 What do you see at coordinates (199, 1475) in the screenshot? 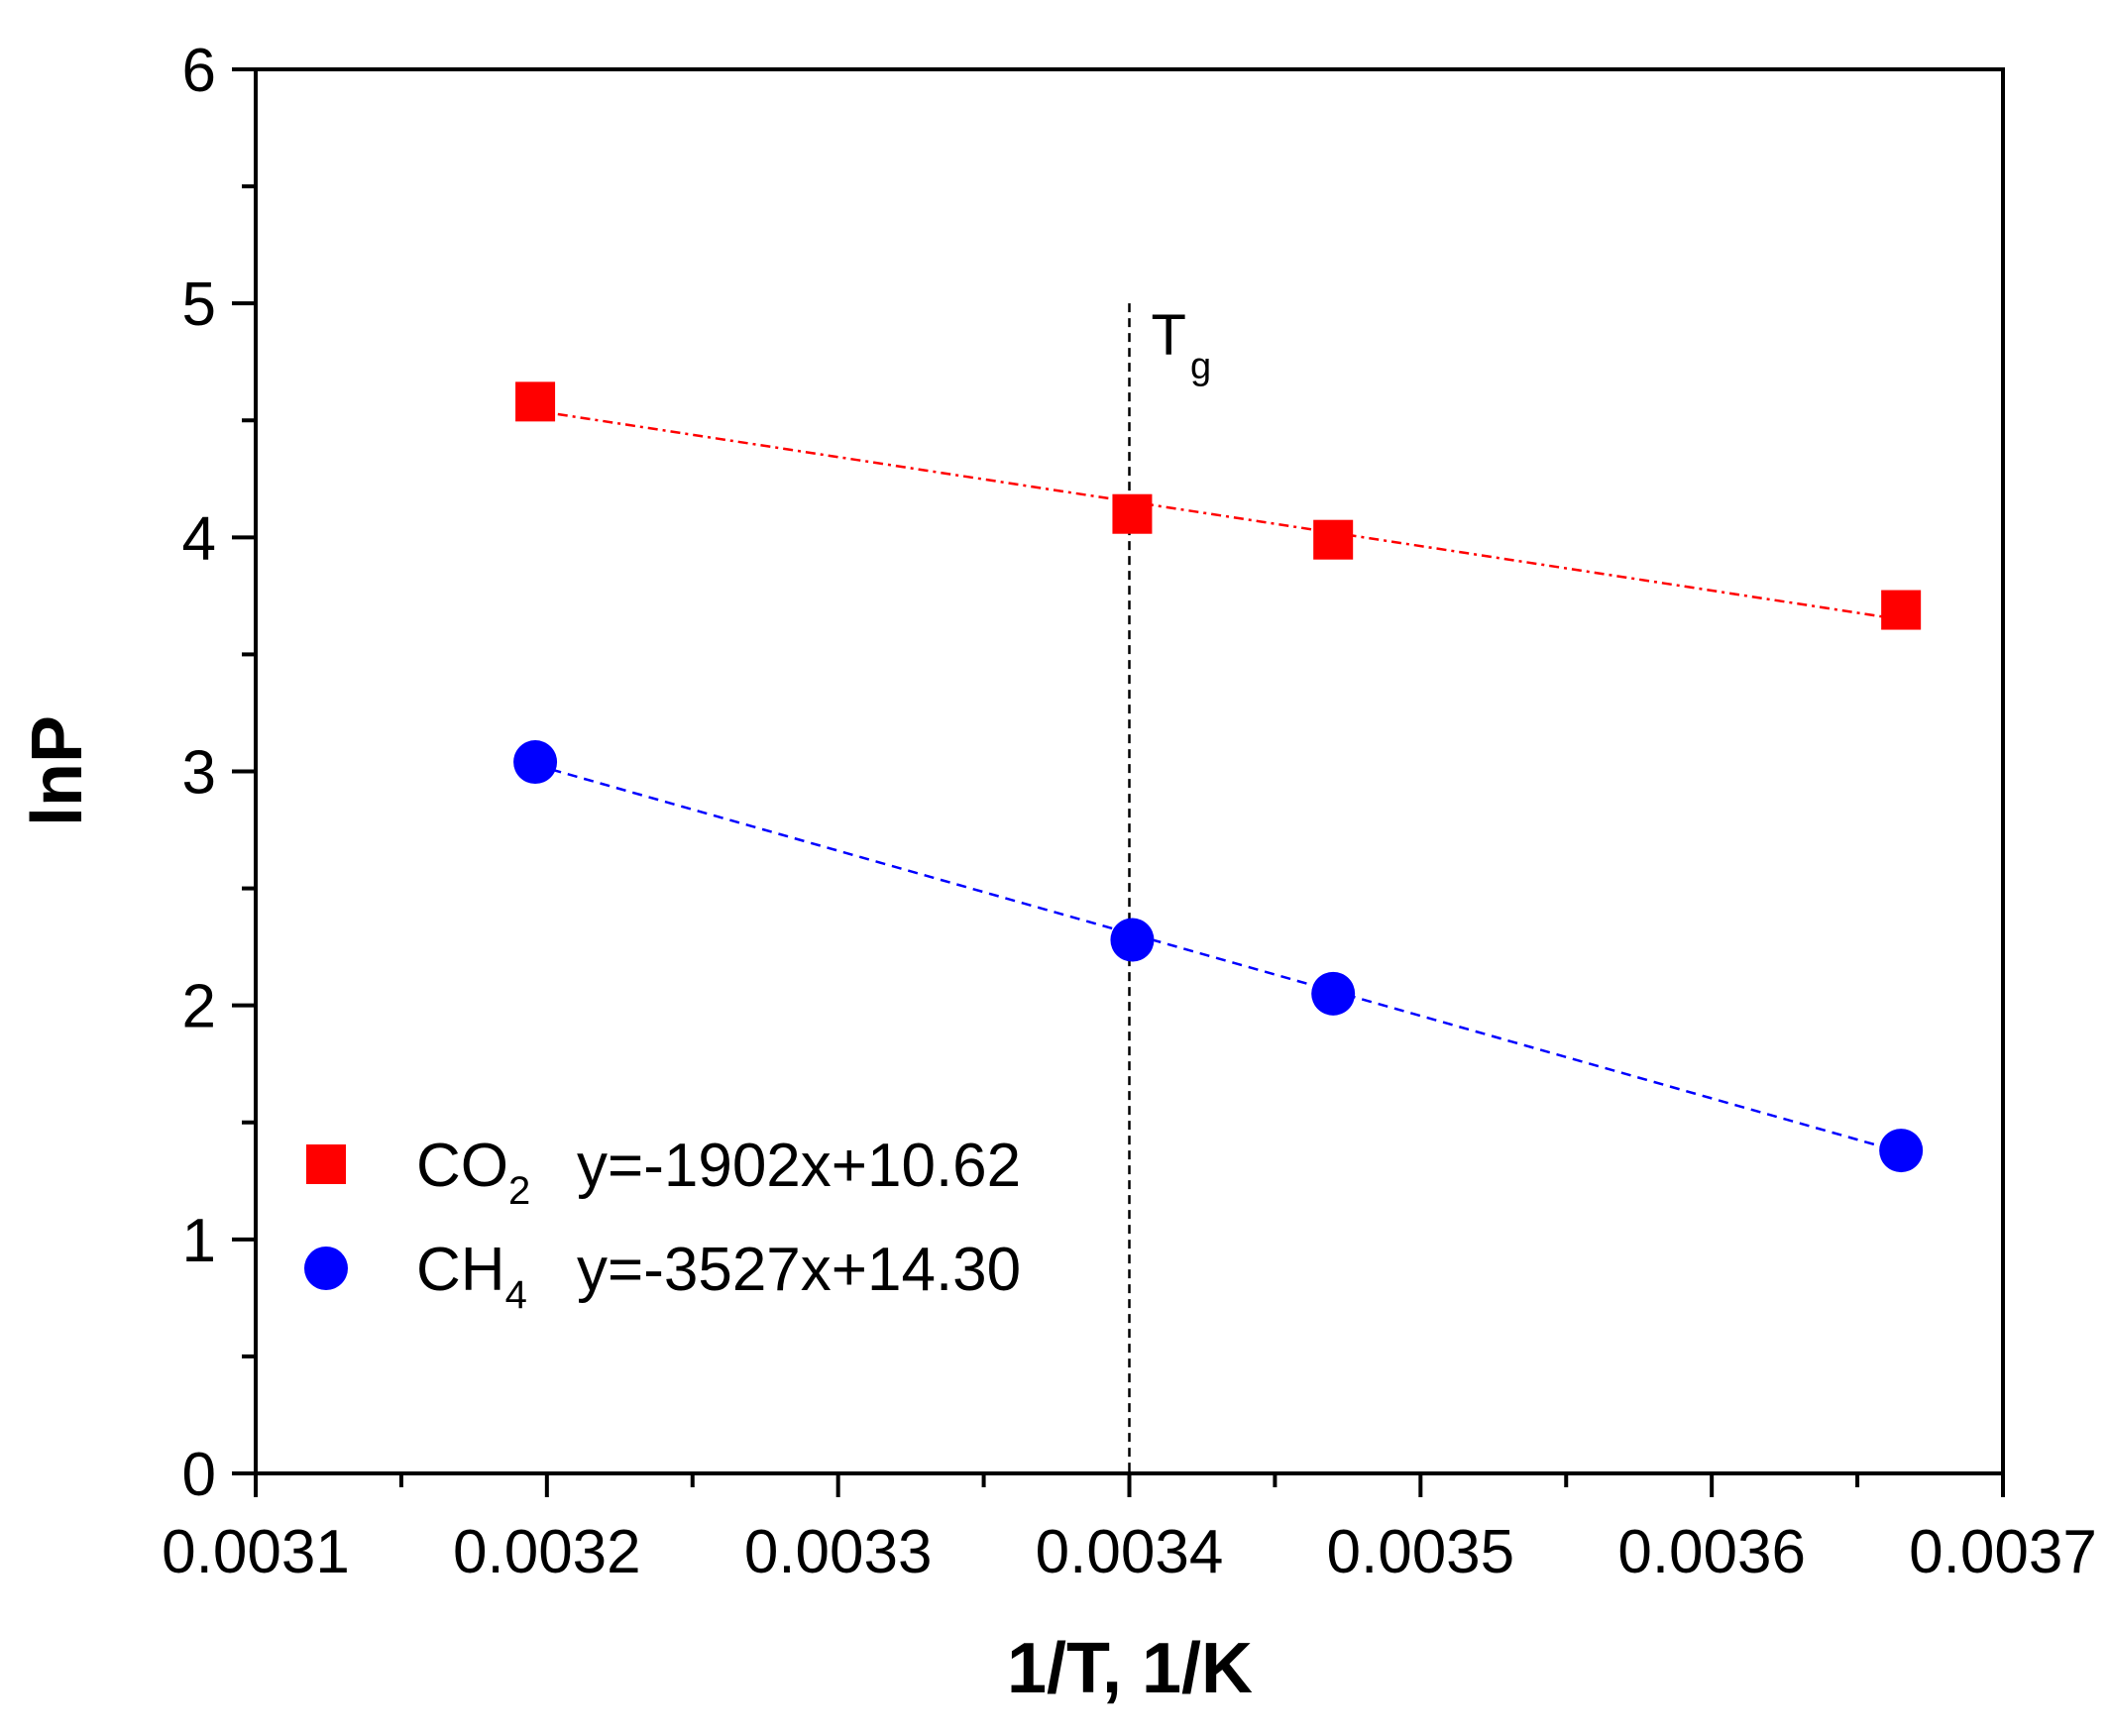
I see `y-tick-label: 0` at bounding box center [199, 1475].